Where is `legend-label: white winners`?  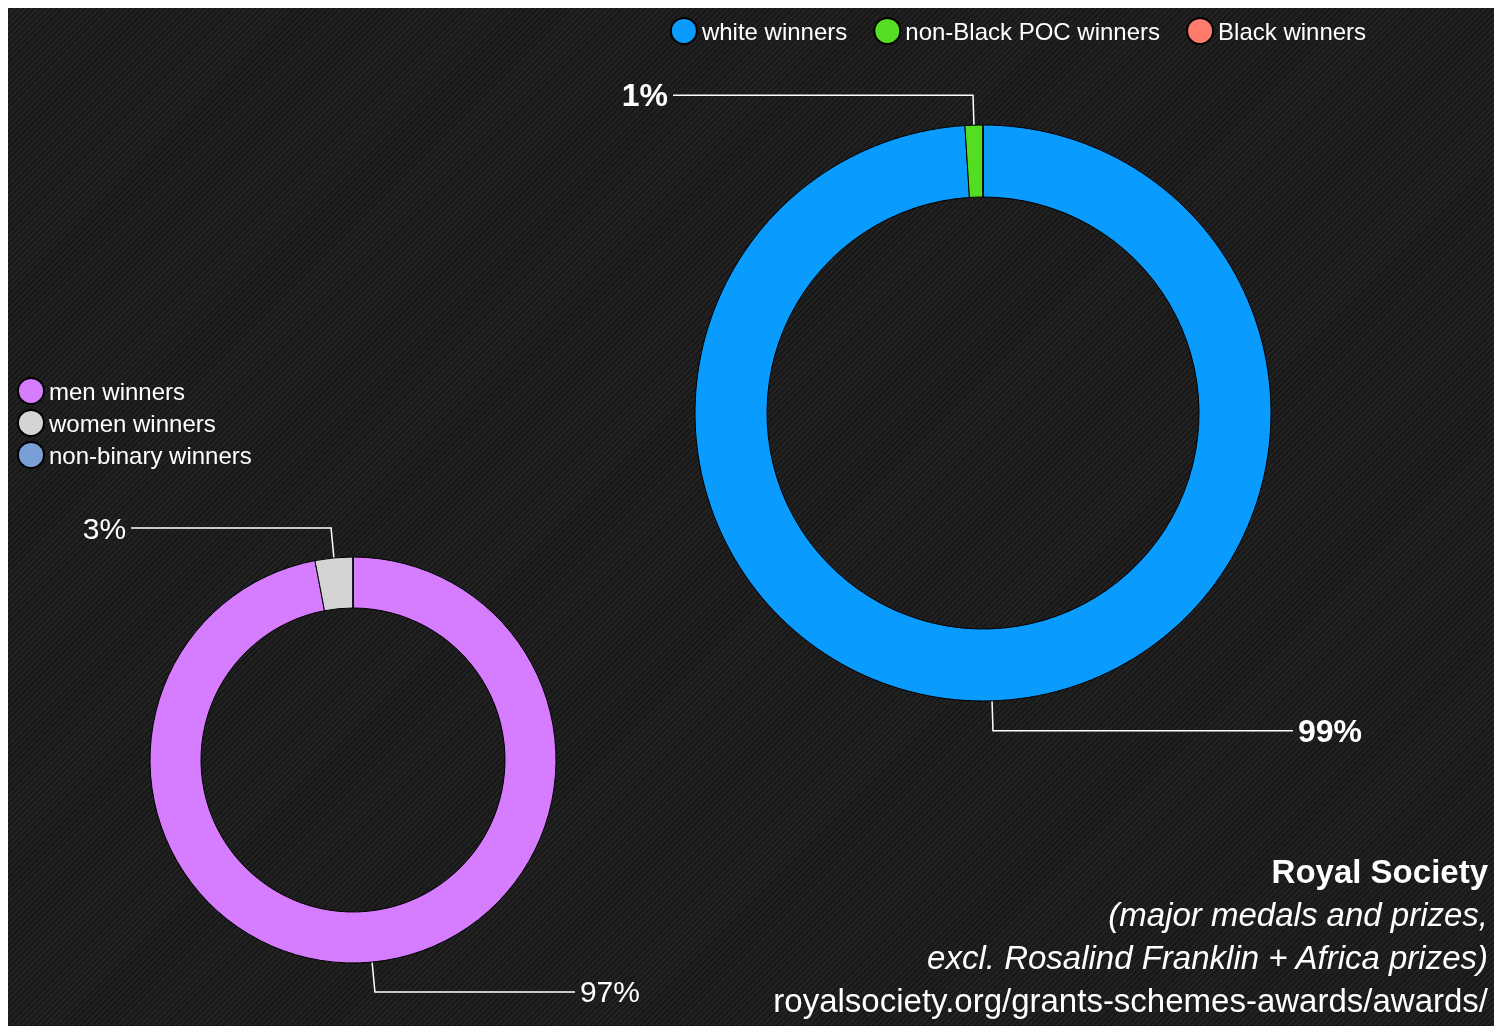 legend-label: white winners is located at coordinates (774, 31).